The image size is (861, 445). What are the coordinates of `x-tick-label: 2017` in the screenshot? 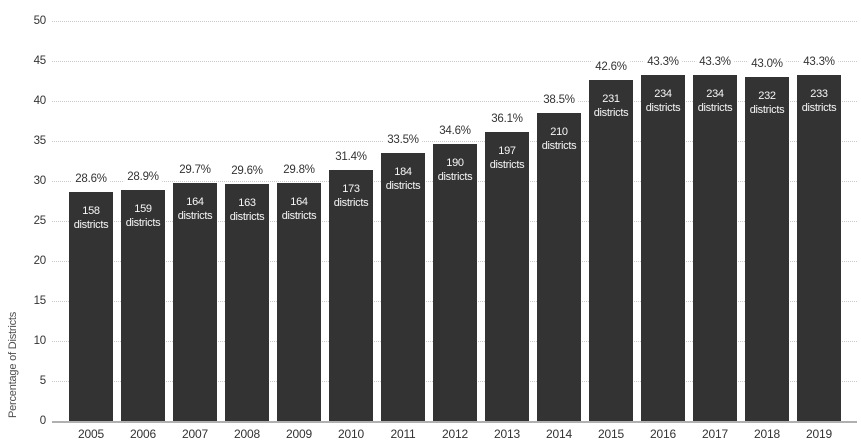 It's located at (715, 434).